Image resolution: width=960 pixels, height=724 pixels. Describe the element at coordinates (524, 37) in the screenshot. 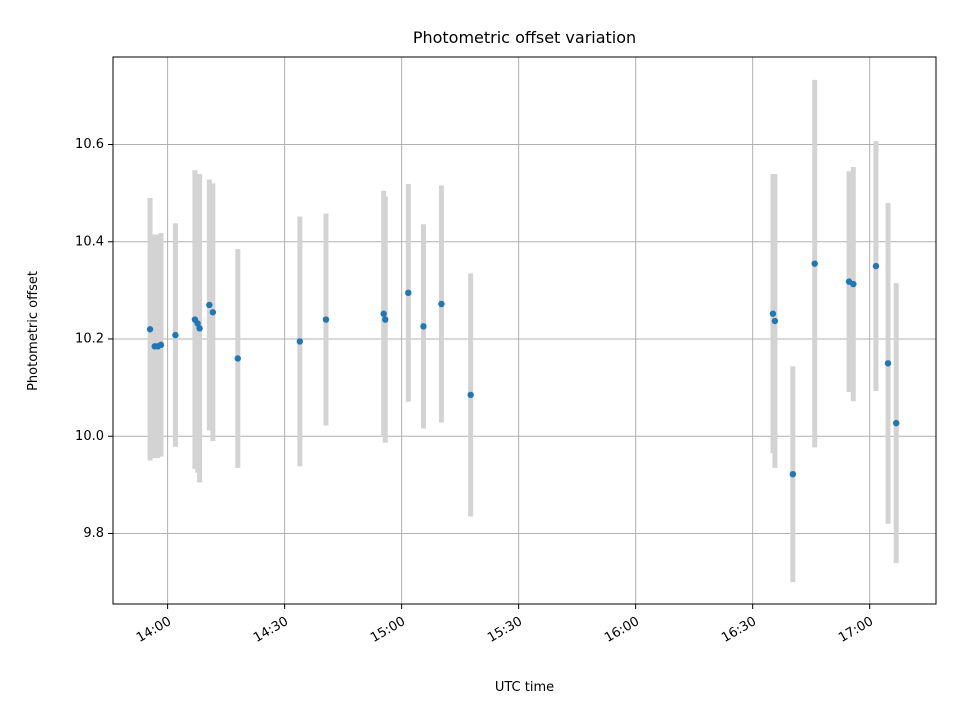

I see `chart-title: Photometric offset variation` at that location.